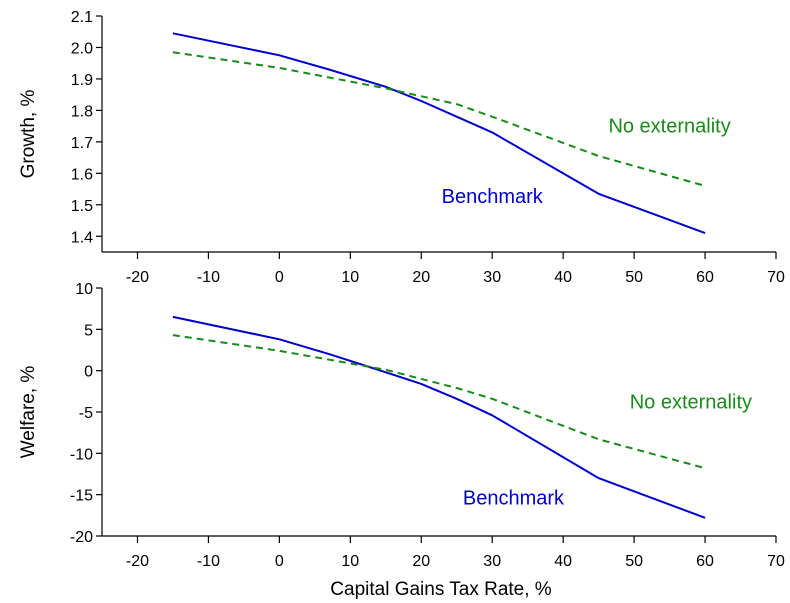 The width and height of the screenshot is (790, 603). Describe the element at coordinates (421, 561) in the screenshot. I see `welfare-x-tick-label: 20` at that location.